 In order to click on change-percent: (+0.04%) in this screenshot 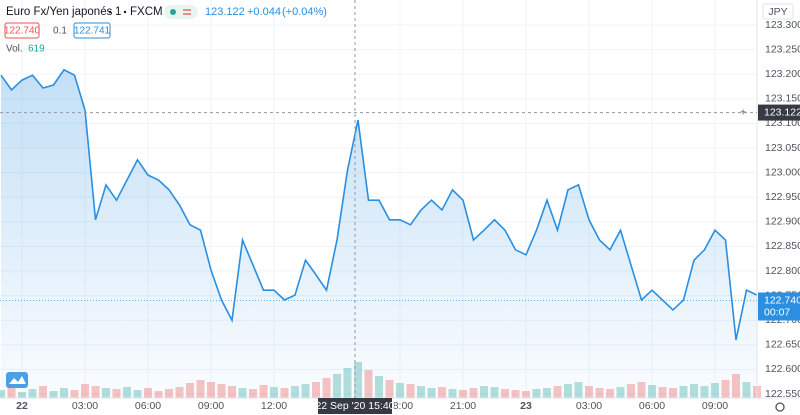, I will do `click(304, 12)`.